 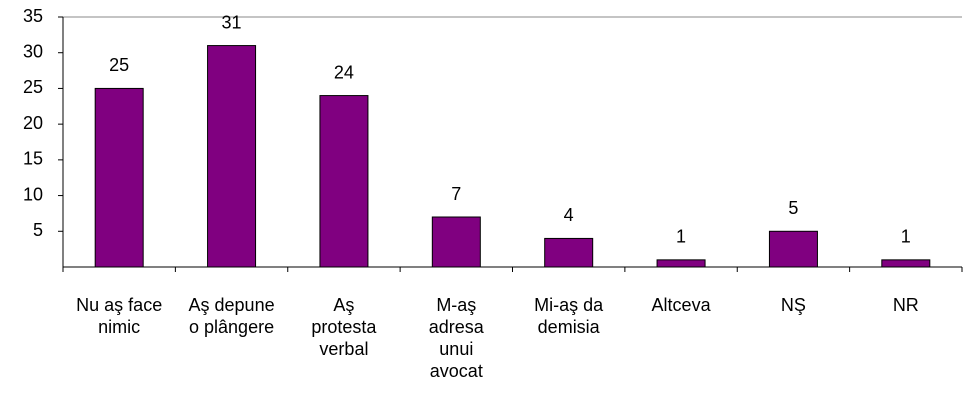 I want to click on x-tick-label: M-aş adresa unui avocat, so click(x=456, y=338).